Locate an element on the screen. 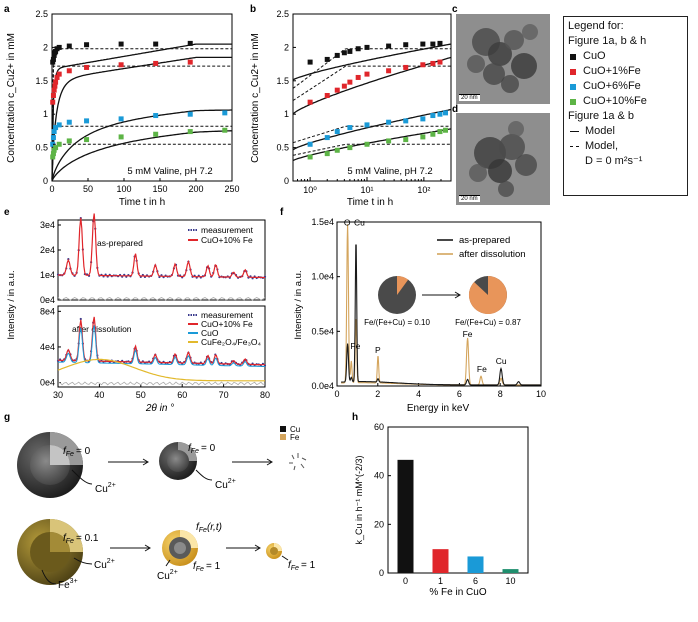  chart-f-legend-label: as-prepared is located at coordinates (484, 240).